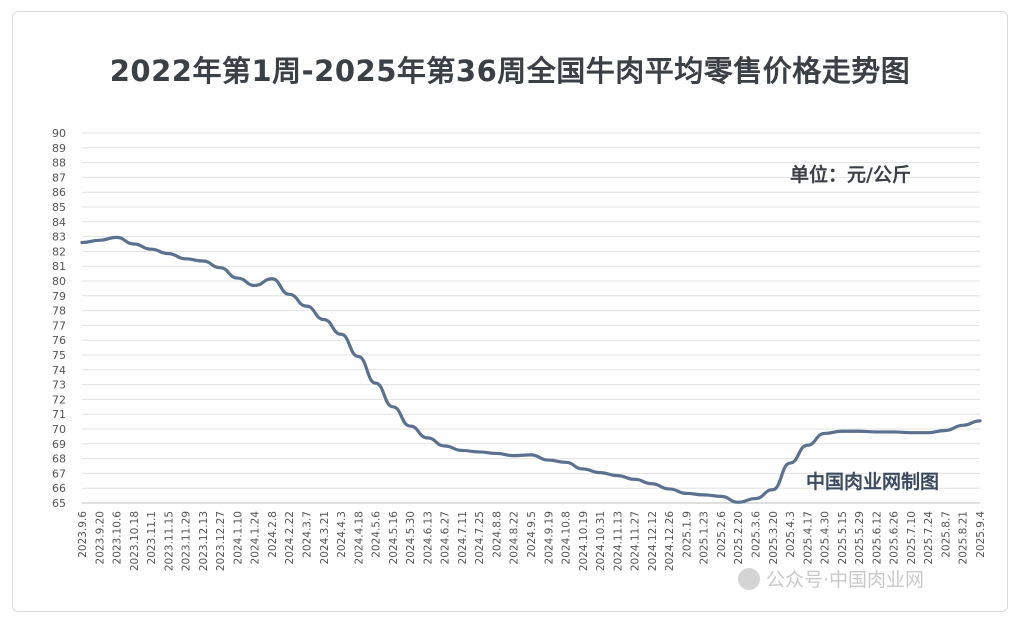 The width and height of the screenshot is (1020, 623). I want to click on x-tick-label: 2025.1.23, so click(705, 537).